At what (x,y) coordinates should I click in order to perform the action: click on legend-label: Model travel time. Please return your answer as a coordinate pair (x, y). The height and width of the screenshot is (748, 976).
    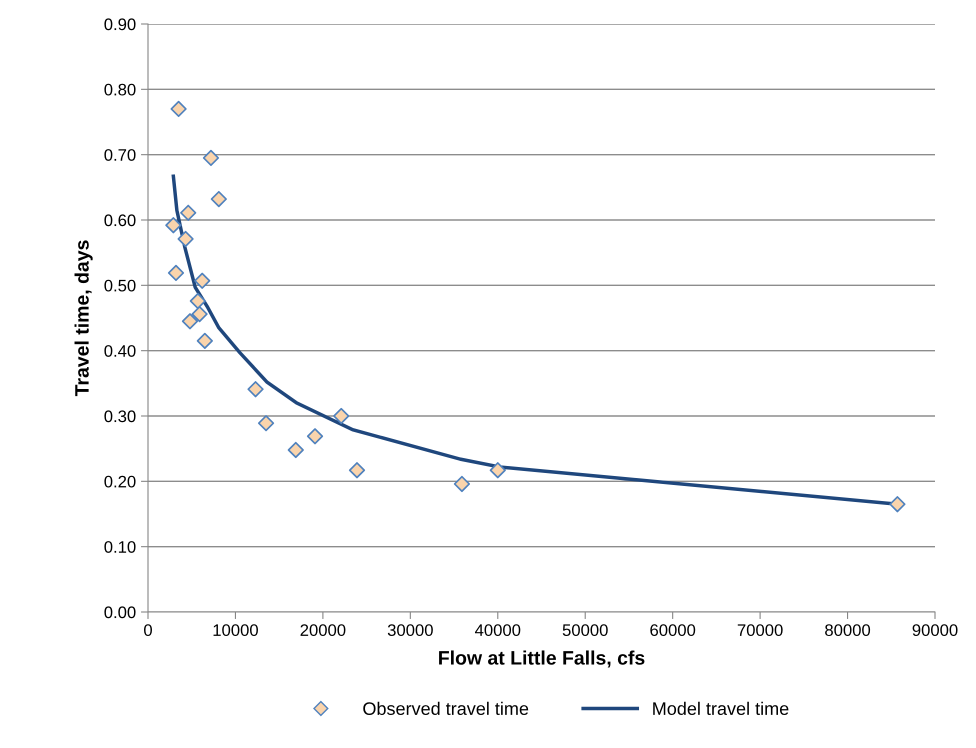
    Looking at the image, I should click on (720, 709).